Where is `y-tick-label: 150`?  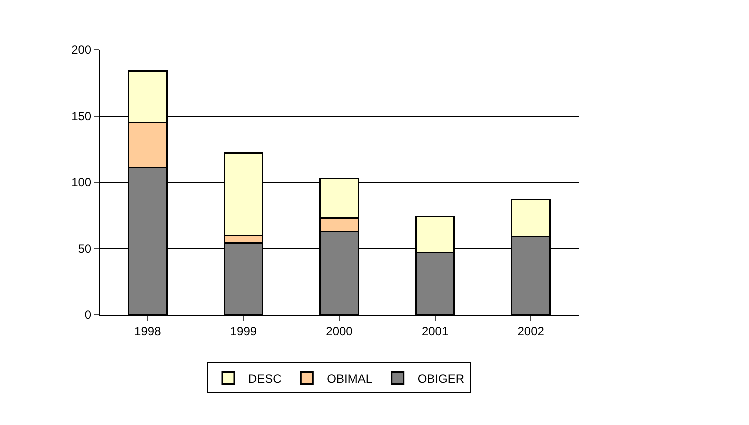 y-tick-label: 150 is located at coordinates (82, 116).